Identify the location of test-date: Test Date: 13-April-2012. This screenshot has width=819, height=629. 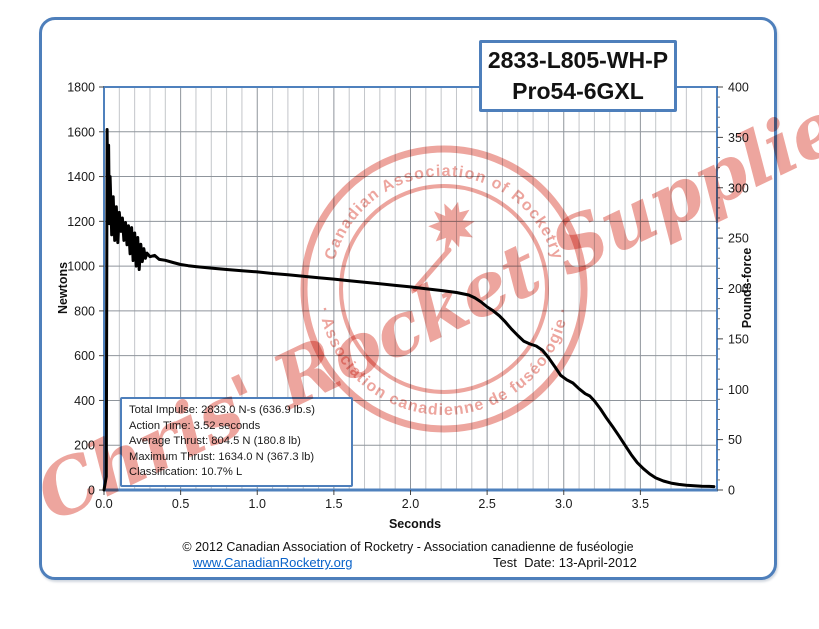
(565, 562).